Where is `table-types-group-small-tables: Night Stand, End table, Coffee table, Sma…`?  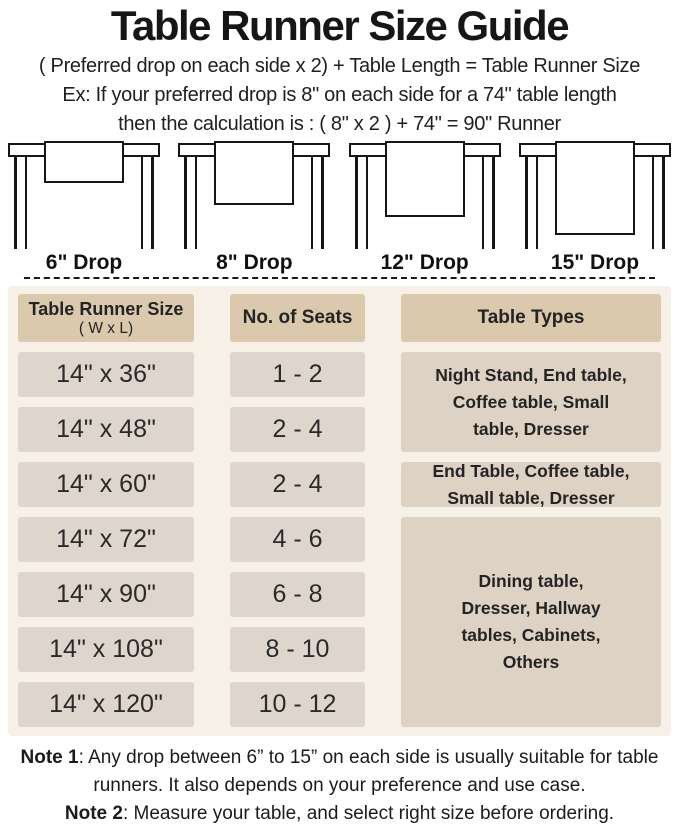 table-types-group-small-tables: Night Stand, End table, Coffee table, Sma… is located at coordinates (531, 402).